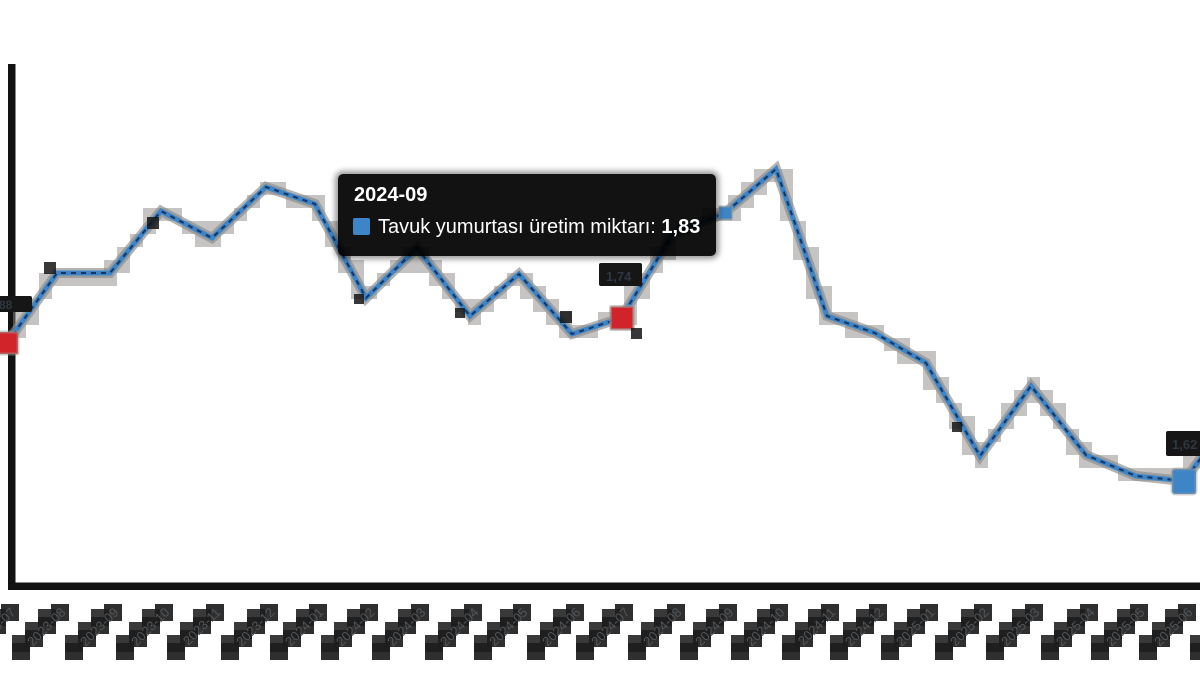  I want to click on svg-text: 1,88, so click(6, 305).